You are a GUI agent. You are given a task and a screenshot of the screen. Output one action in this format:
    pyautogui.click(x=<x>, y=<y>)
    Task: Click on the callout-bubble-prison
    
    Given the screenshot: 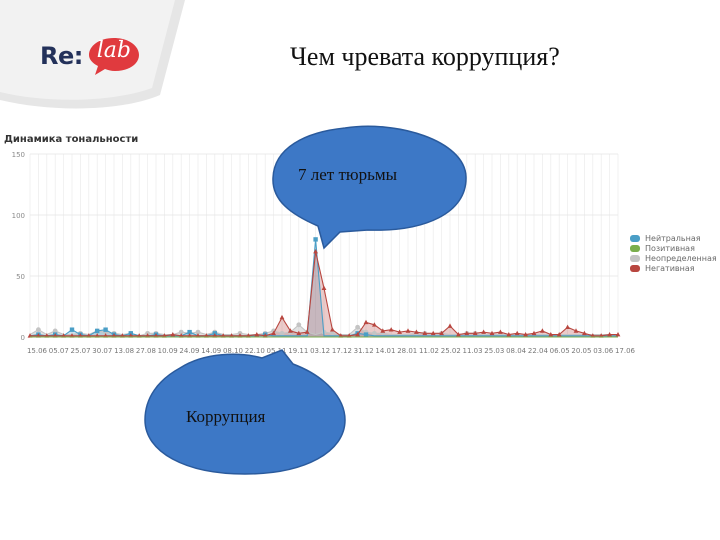 What is the action you would take?
    pyautogui.click(x=369, y=187)
    